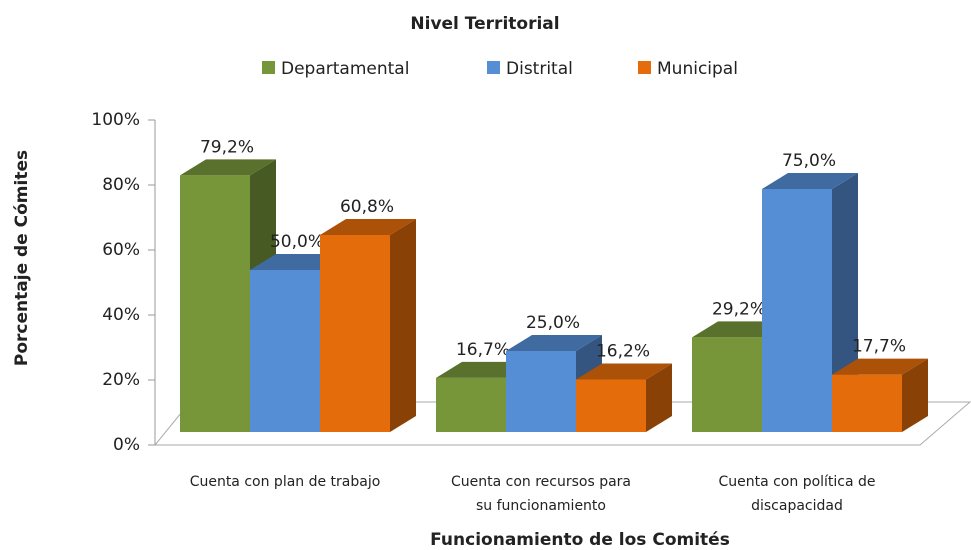 The image size is (971, 550). What do you see at coordinates (22, 258) in the screenshot?
I see `y-axis-title: Porcentaje de Cómites` at bounding box center [22, 258].